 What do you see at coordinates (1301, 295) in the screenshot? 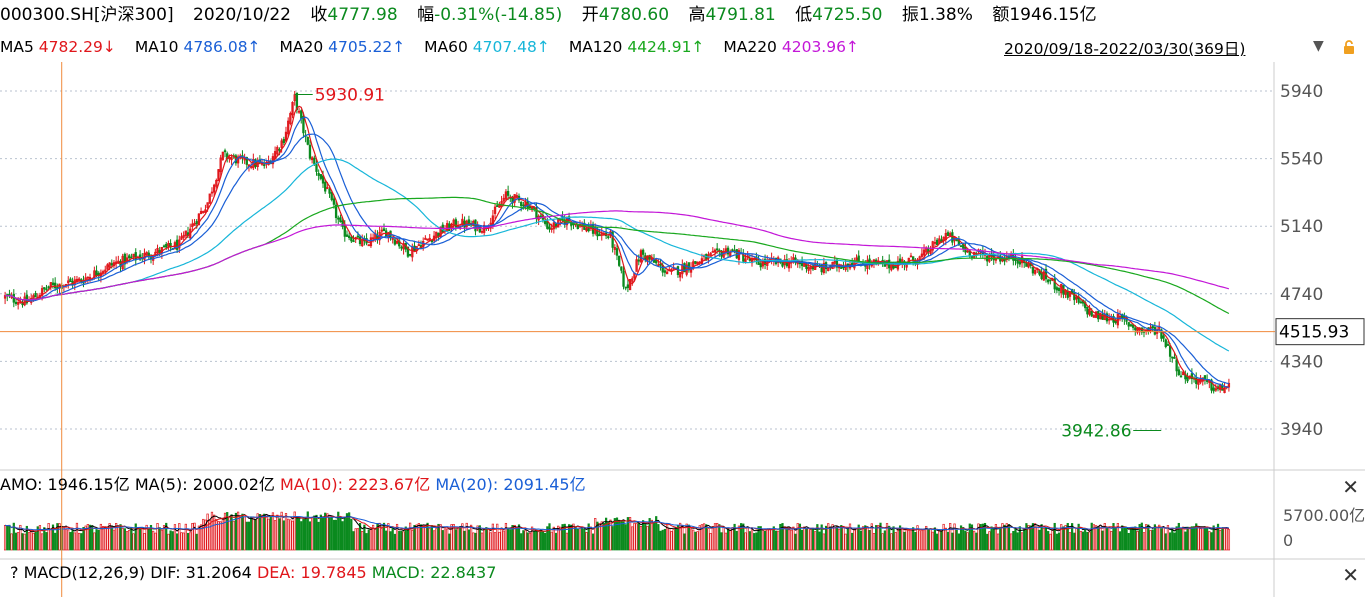
I see `y-tick-label: 4740` at bounding box center [1301, 295].